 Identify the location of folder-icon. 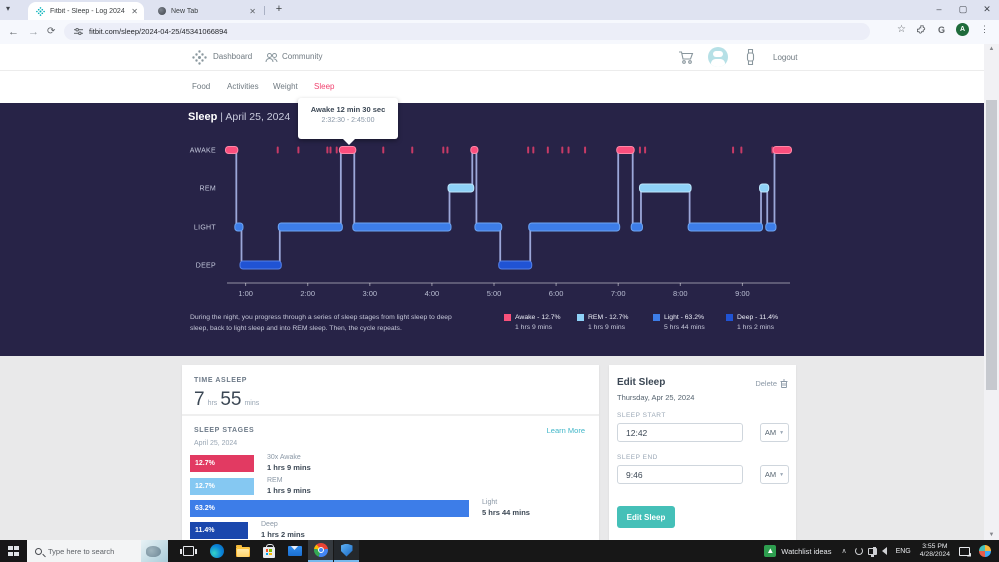
(242, 551).